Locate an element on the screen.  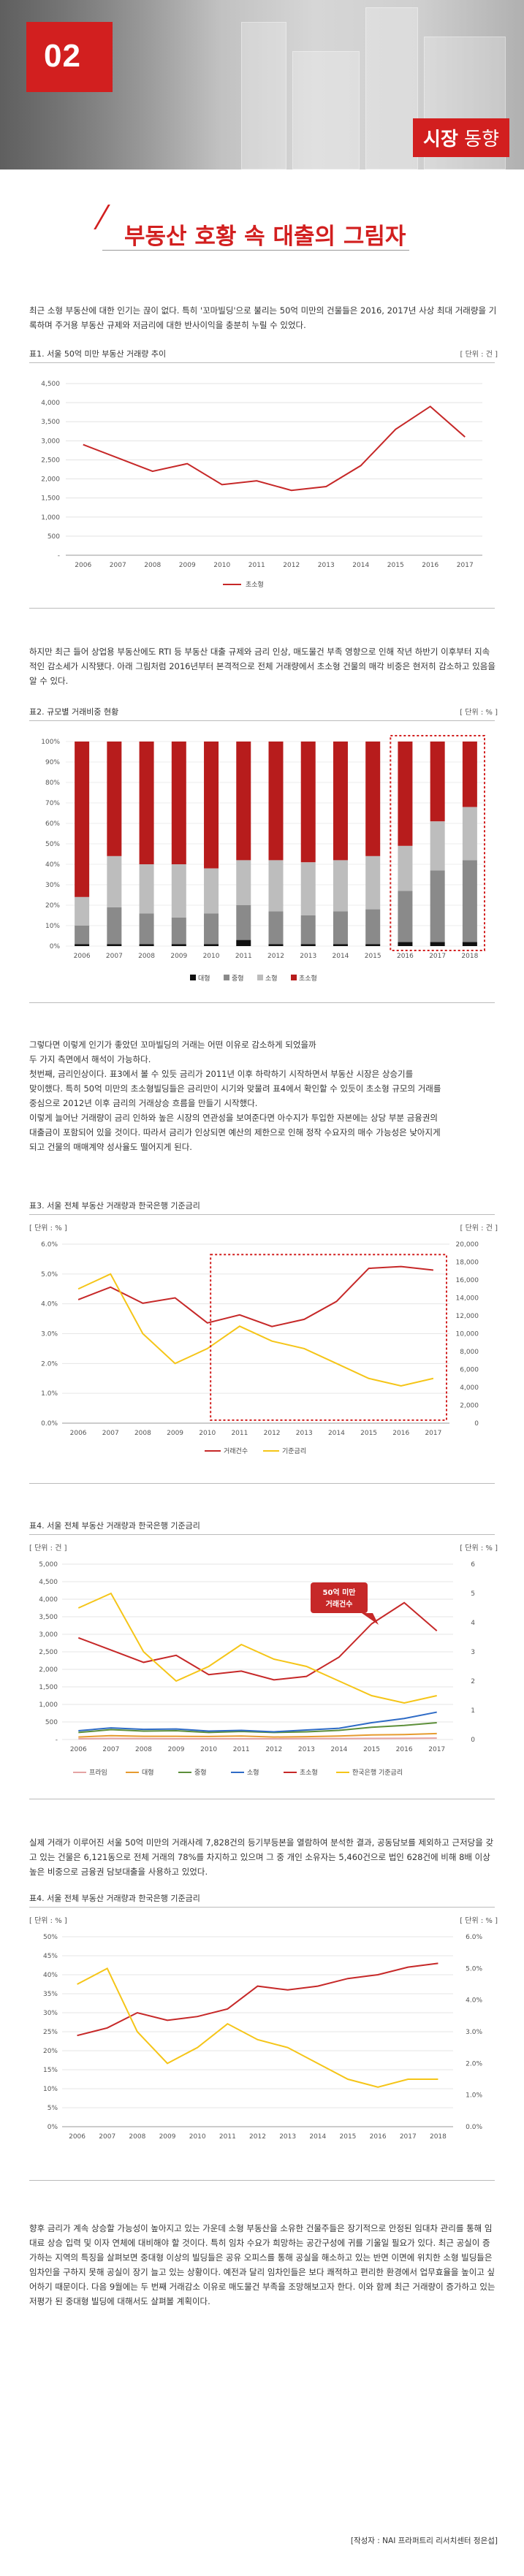
legend-label: 기준금리 is located at coordinates (294, 1451).